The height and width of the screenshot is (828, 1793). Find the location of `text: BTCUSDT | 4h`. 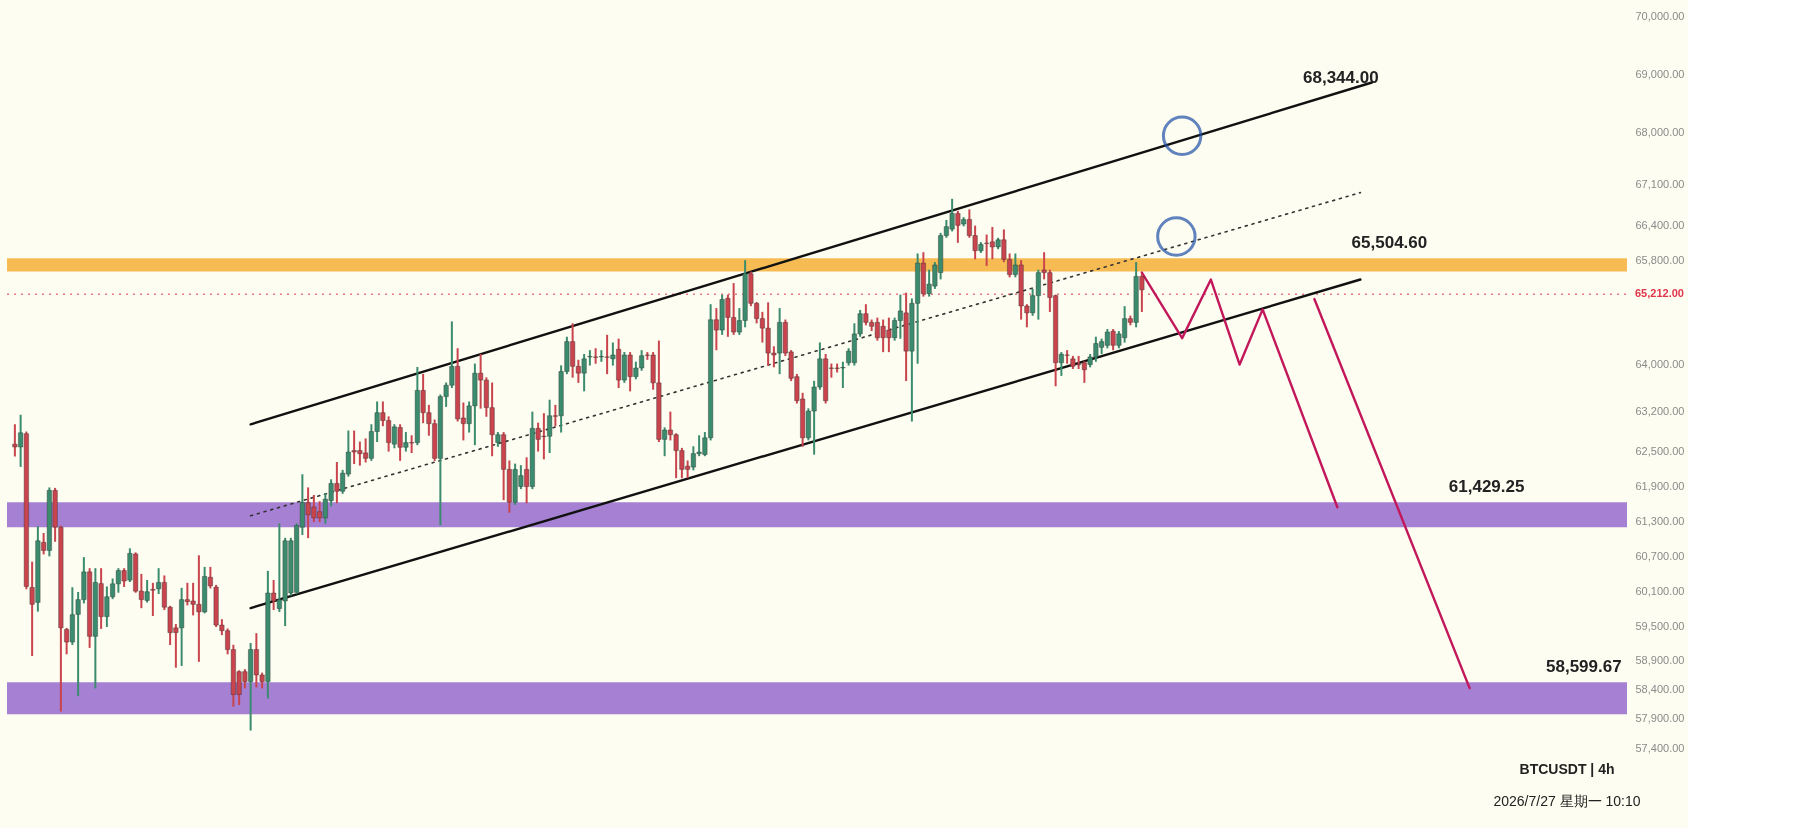

text: BTCUSDT | 4h is located at coordinates (1567, 769).